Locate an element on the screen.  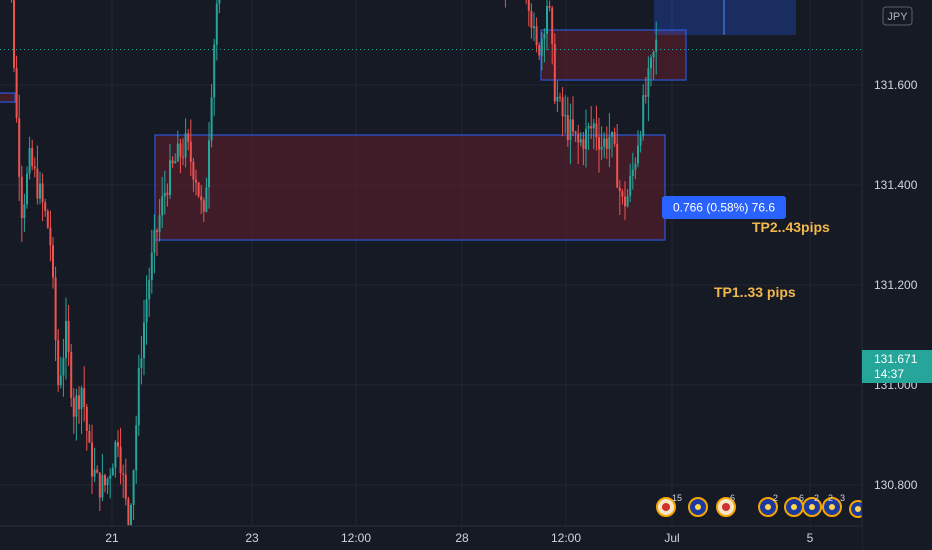
event-markers: 15 6 2 6 2 2 3 is located at coordinates (761, 505).